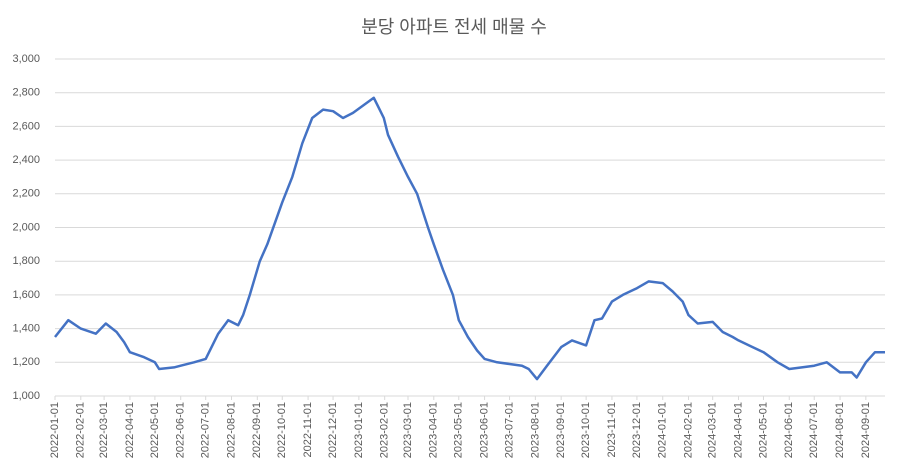  What do you see at coordinates (612, 429) in the screenshot?
I see `x-tick-label: 2023-11-01` at bounding box center [612, 429].